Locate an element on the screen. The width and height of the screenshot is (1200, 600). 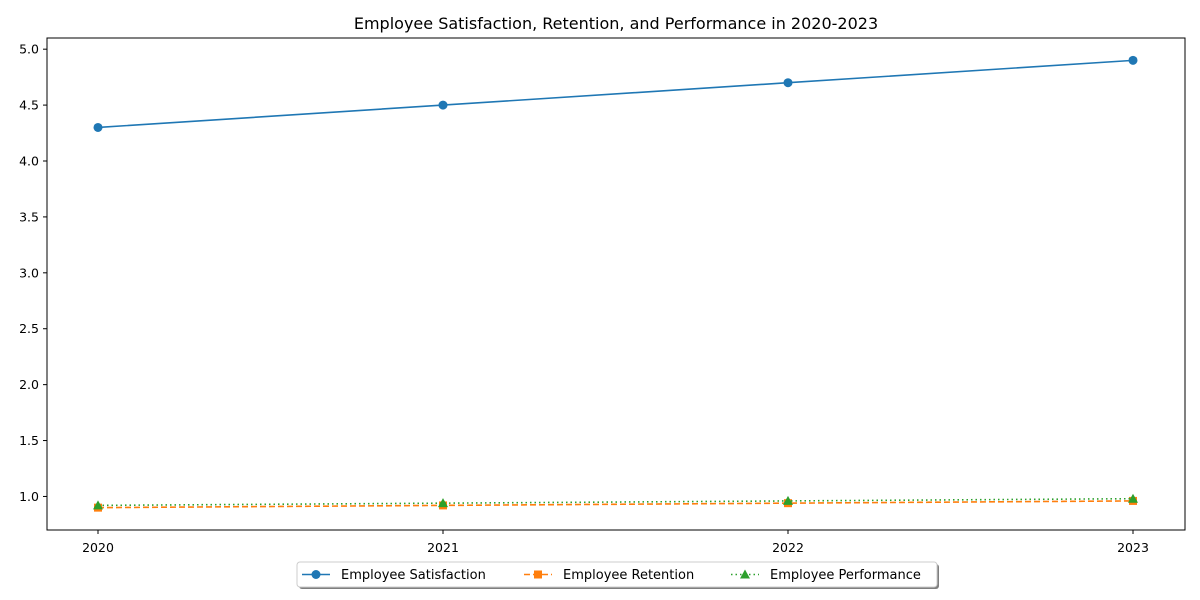
legend-entry: Employee Retention is located at coordinates (609, 575).